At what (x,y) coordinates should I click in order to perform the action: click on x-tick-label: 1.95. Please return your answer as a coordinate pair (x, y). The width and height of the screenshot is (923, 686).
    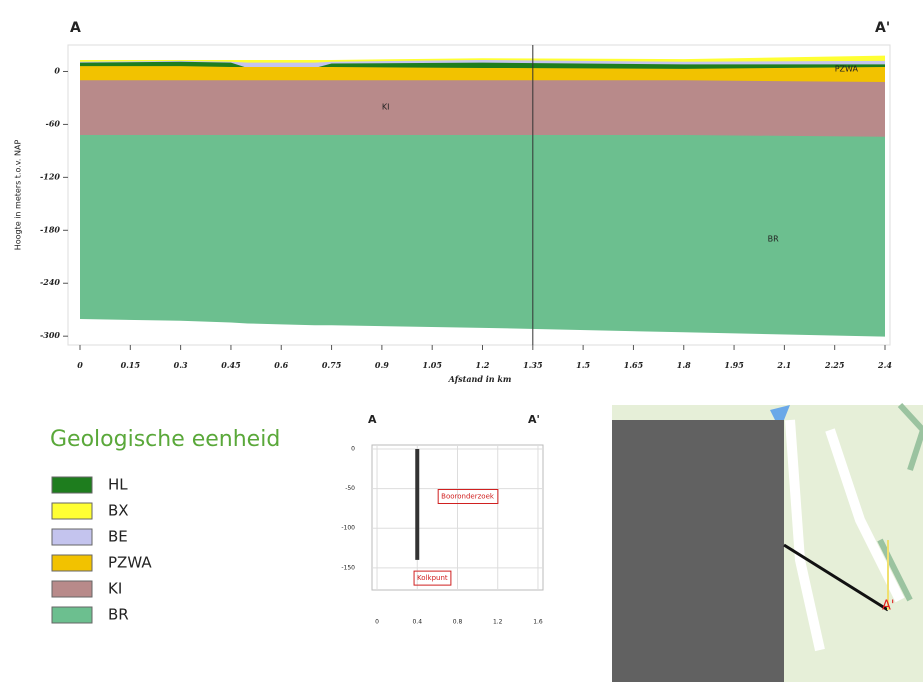
    Looking at the image, I should click on (734, 365).